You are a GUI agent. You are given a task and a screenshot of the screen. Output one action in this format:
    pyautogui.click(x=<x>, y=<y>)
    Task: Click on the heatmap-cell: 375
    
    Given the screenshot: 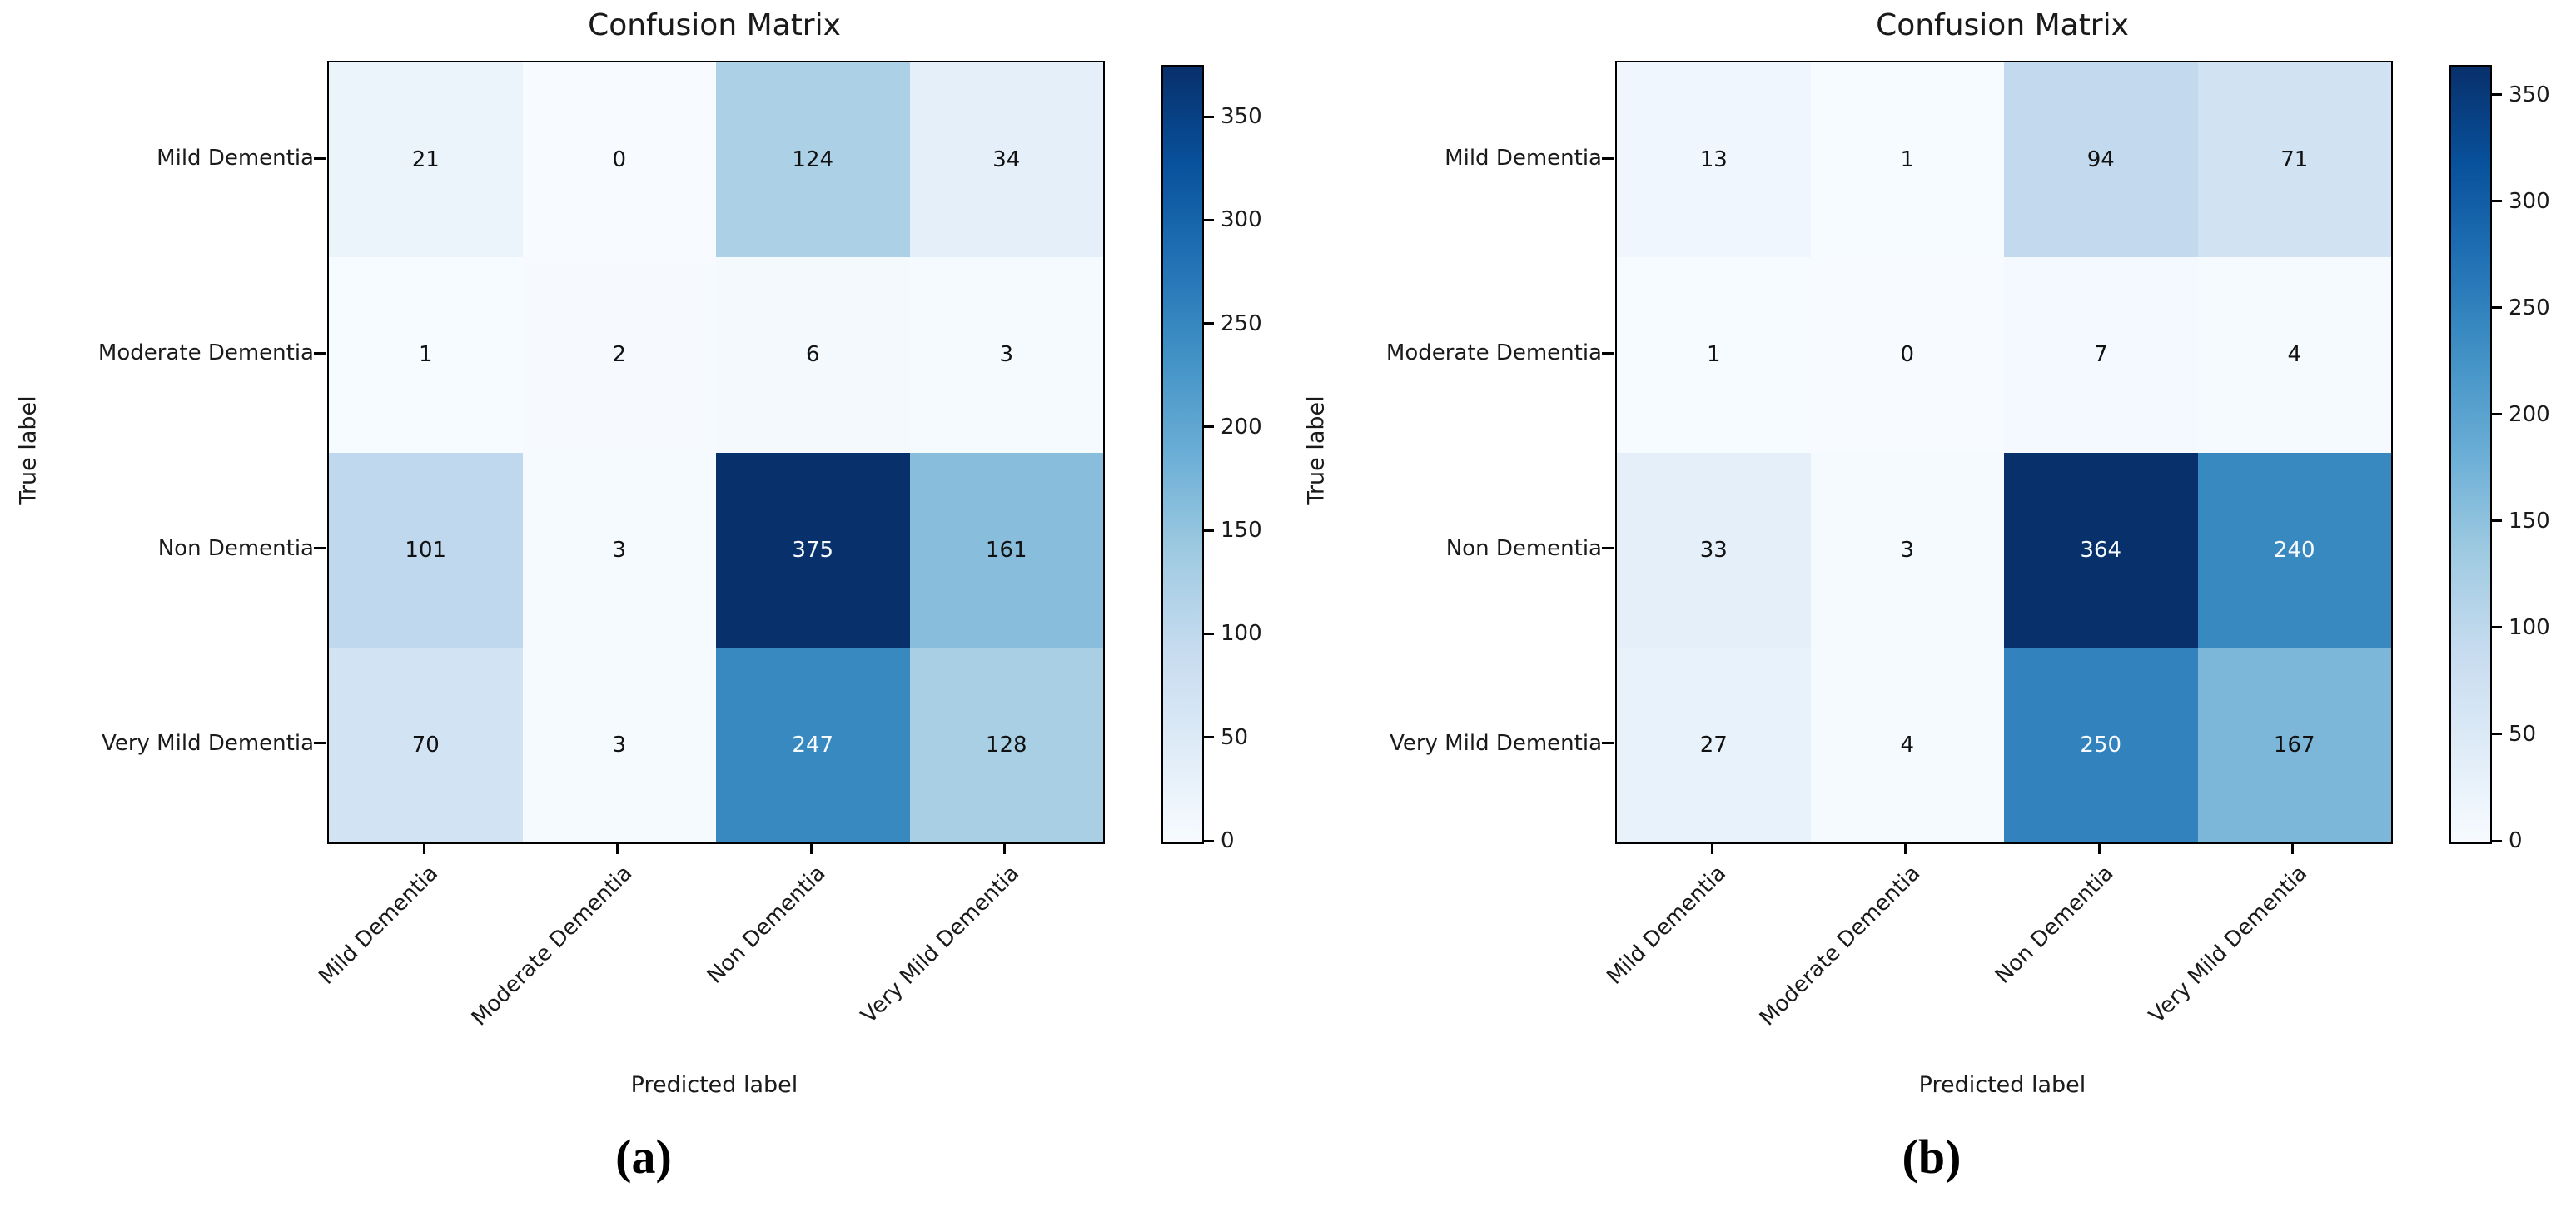 What is the action you would take?
    pyautogui.click(x=813, y=550)
    